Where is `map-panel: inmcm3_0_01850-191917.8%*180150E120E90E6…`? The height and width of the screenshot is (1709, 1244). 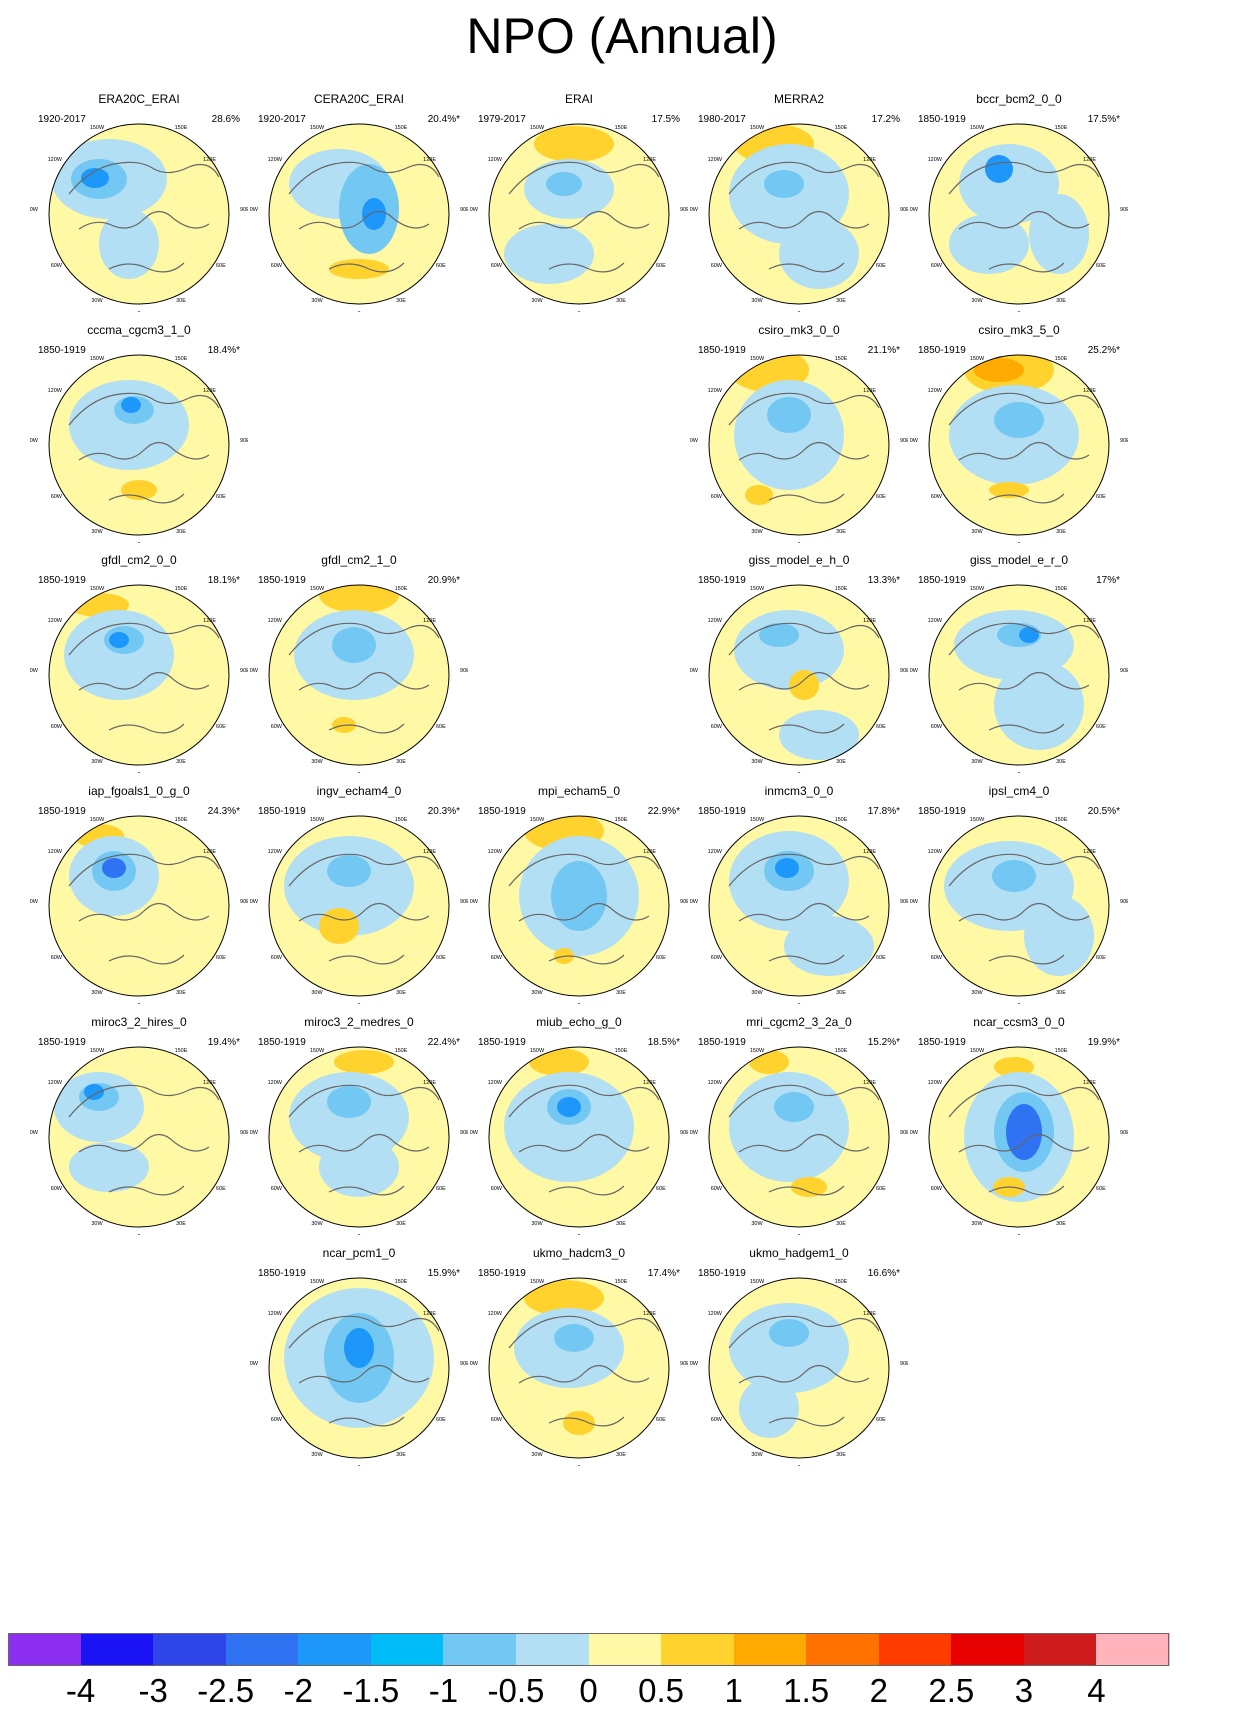 map-panel: inmcm3_0_01850-191917.8%*180150E120E90E6… is located at coordinates (799, 895).